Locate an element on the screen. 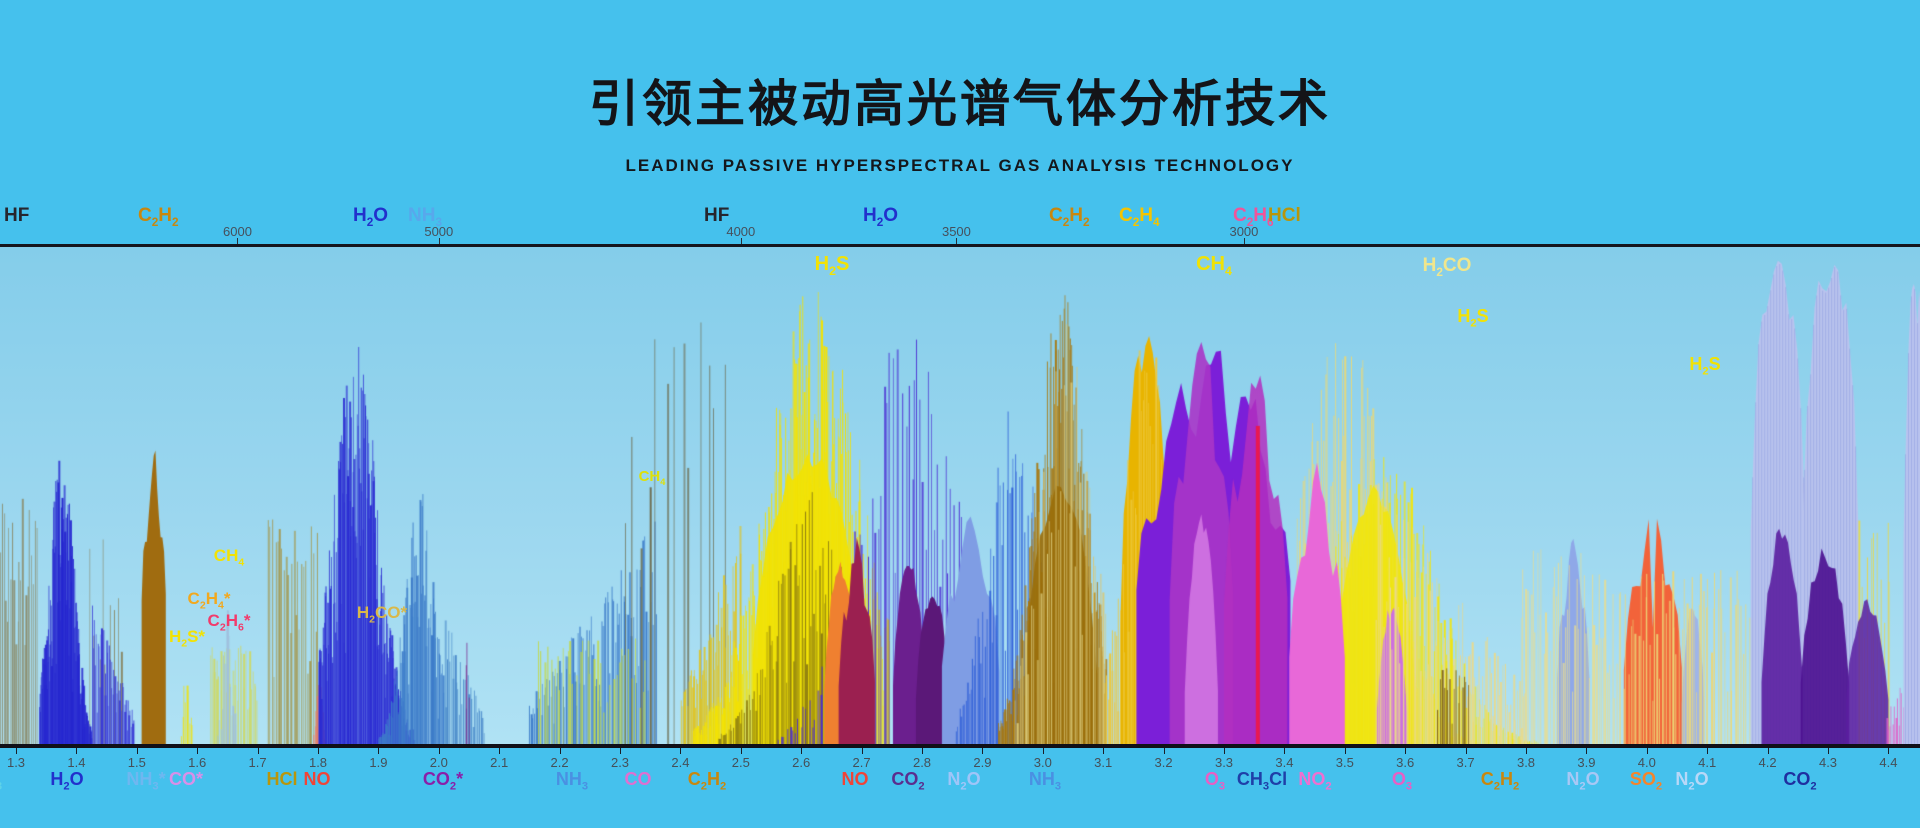  top-gas-label: C2H4 is located at coordinates (1139, 217).